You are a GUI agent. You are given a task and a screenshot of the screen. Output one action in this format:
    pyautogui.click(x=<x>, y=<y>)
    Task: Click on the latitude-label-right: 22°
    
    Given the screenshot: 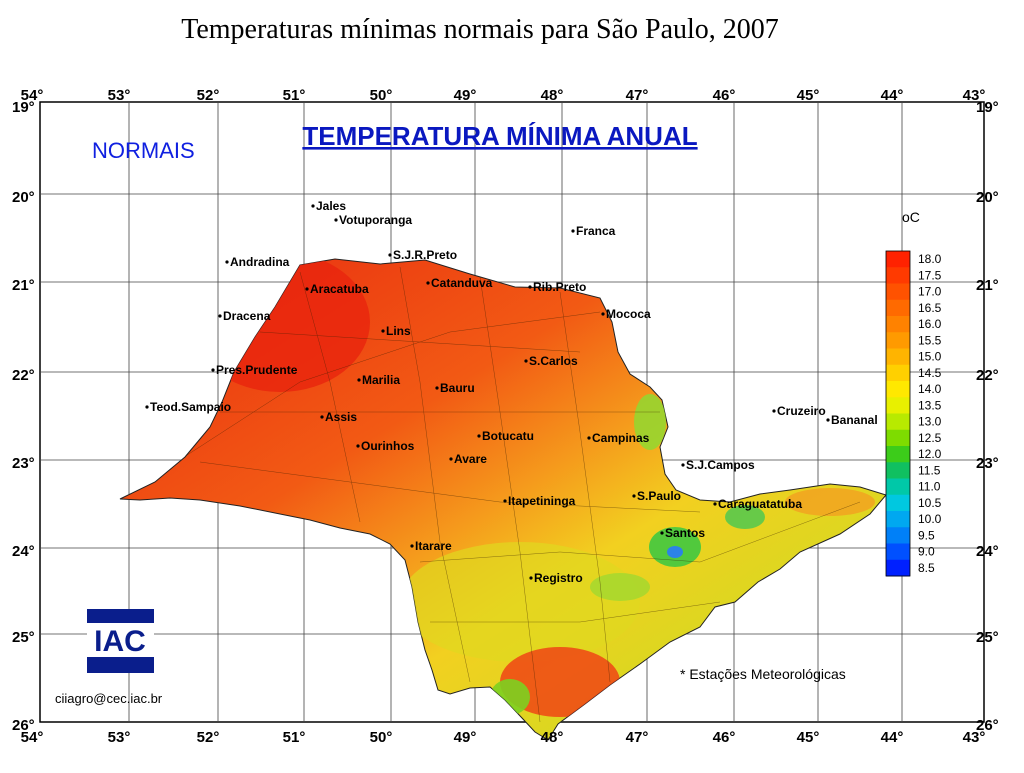 What is the action you would take?
    pyautogui.click(x=987, y=375)
    